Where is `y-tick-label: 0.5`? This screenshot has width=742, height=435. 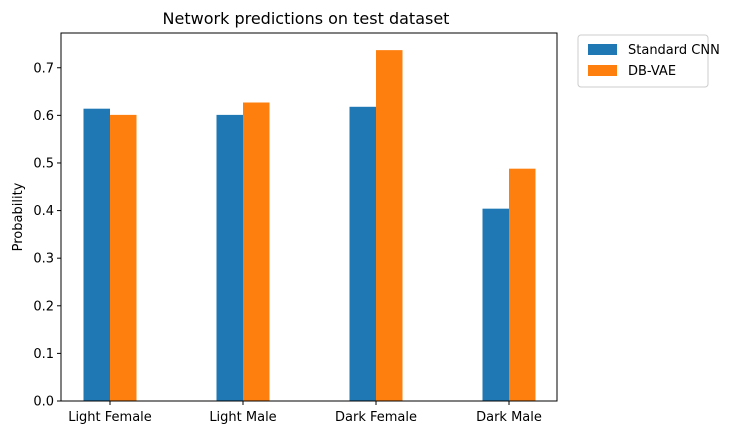
y-tick-label: 0.5 is located at coordinates (43, 163).